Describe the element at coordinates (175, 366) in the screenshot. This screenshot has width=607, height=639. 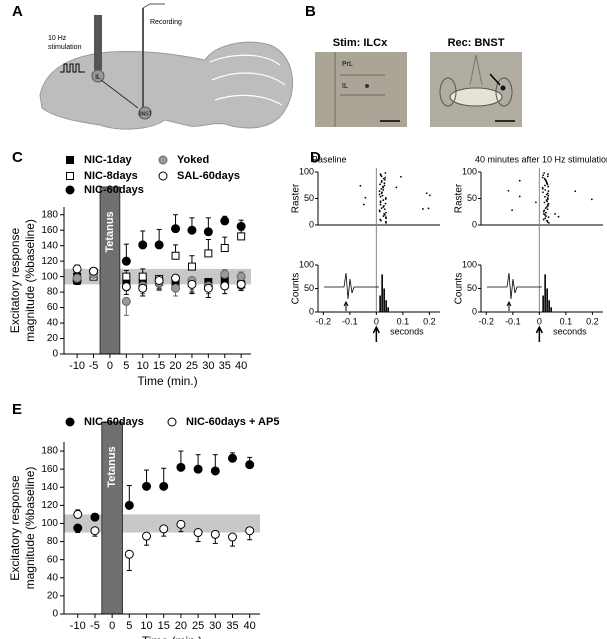
I see `x-tick-label: 20` at that location.